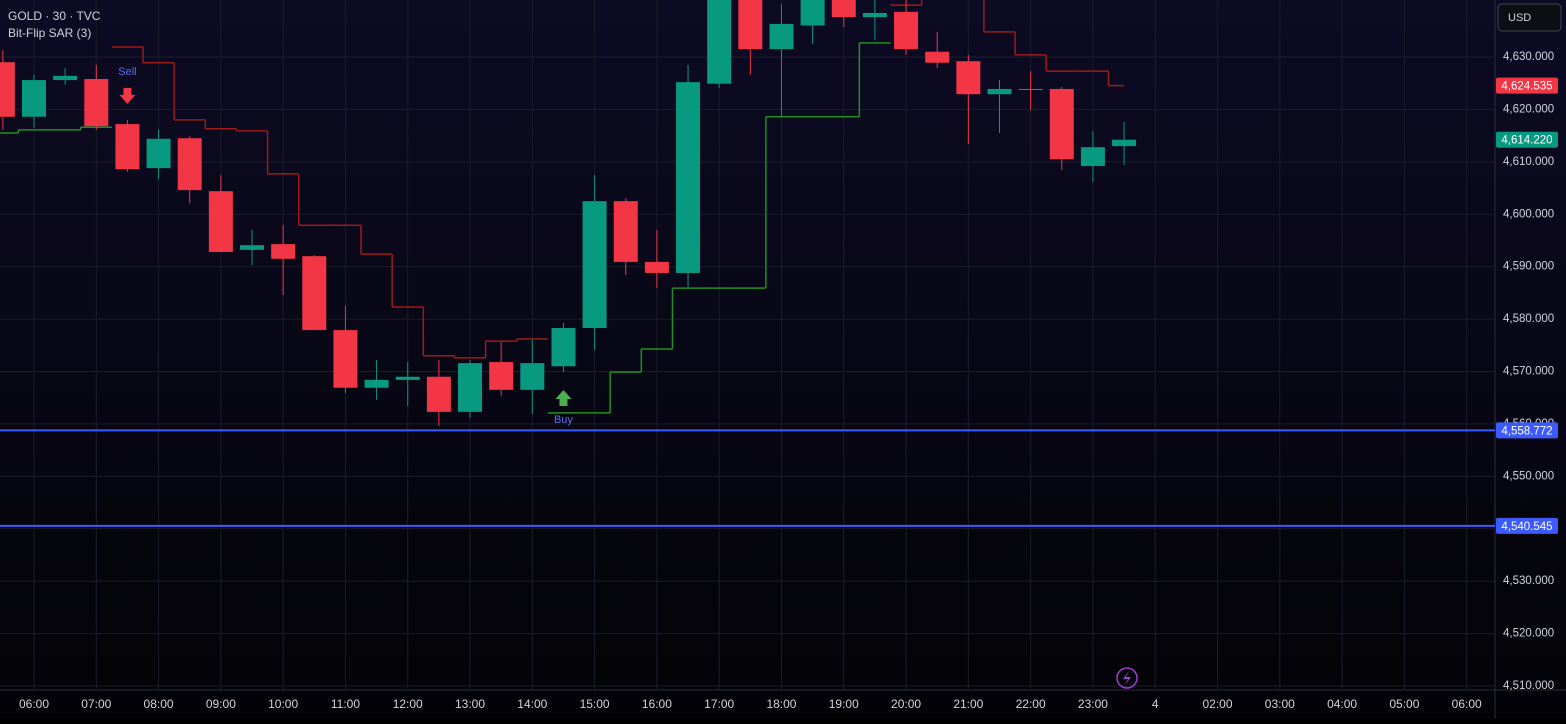  Describe the element at coordinates (1031, 704) in the screenshot. I see `x-tick-label: 22:00` at that location.